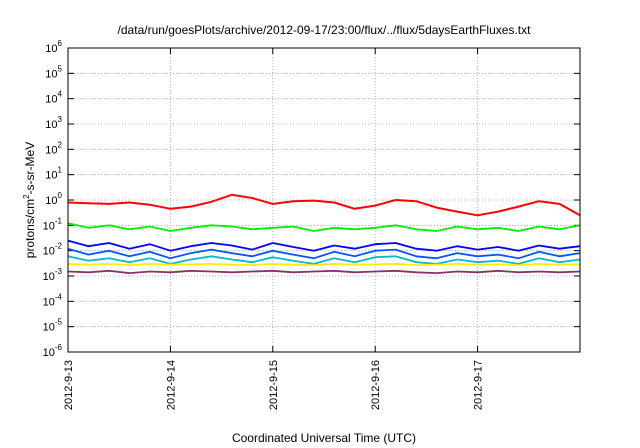 This screenshot has width=640, height=448. Describe the element at coordinates (171, 385) in the screenshot. I see `x-tick-label: 2012-9-14` at that location.